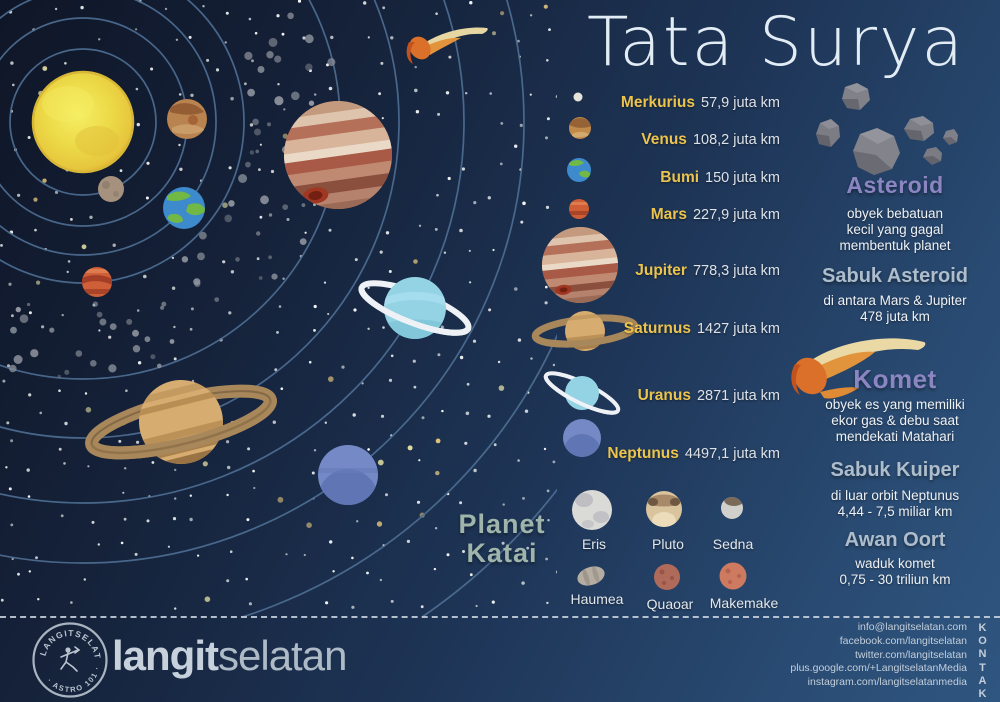 The height and width of the screenshot is (702, 1000). Describe the element at coordinates (348, 475) in the screenshot. I see `neptunus-illustration` at that location.